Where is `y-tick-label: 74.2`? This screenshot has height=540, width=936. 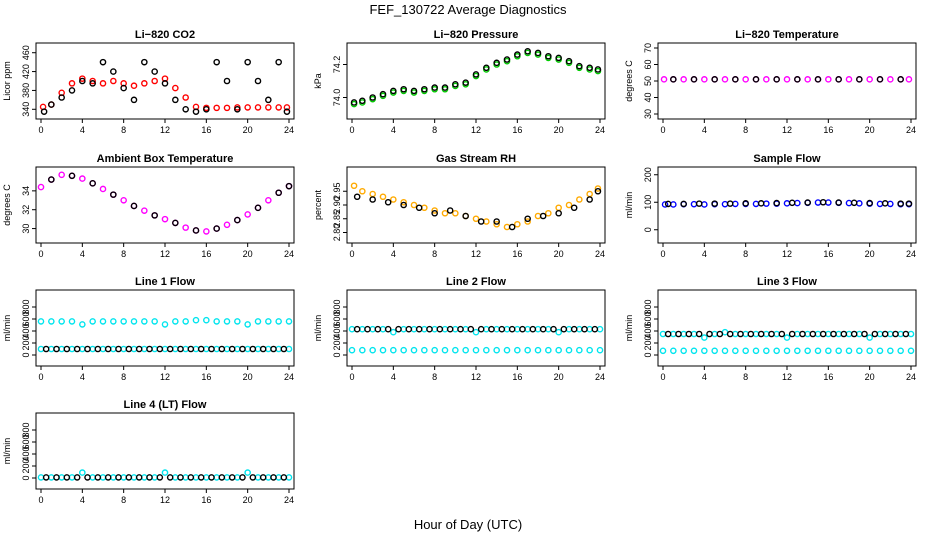 y-tick-label: 74.2 is located at coordinates (337, 65).